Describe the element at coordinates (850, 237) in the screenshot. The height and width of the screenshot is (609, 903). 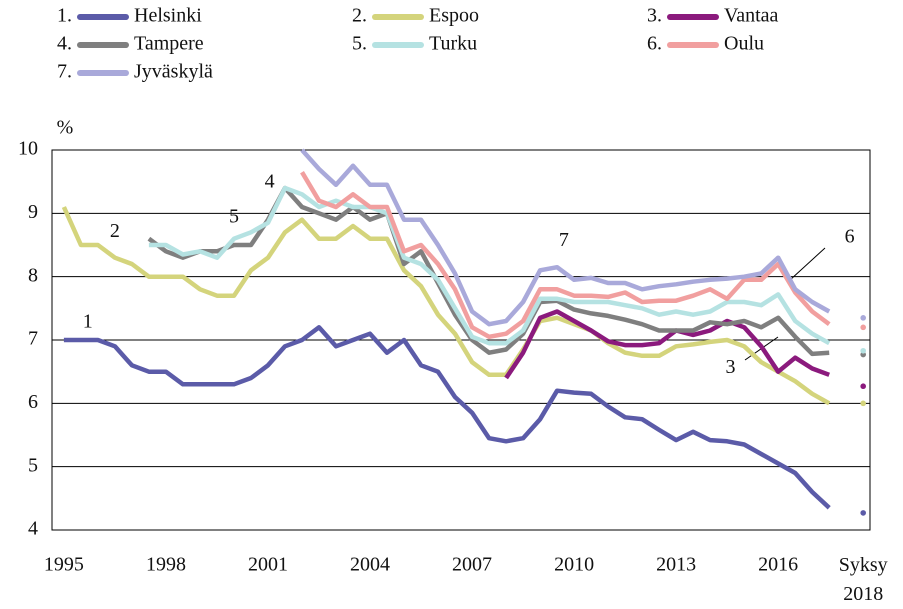
I see `annotation: 6` at that location.